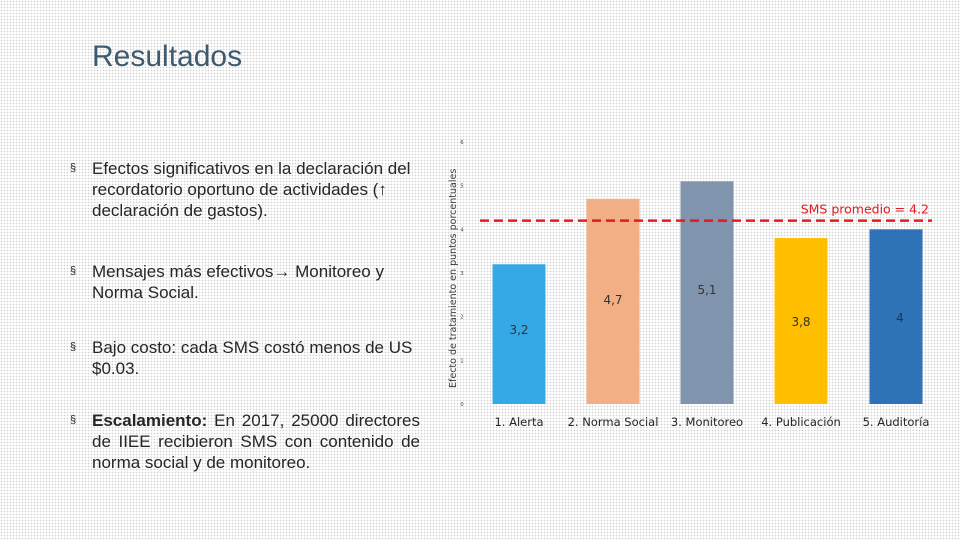  Describe the element at coordinates (461, 361) in the screenshot. I see `y-tick-label: 1` at that location.